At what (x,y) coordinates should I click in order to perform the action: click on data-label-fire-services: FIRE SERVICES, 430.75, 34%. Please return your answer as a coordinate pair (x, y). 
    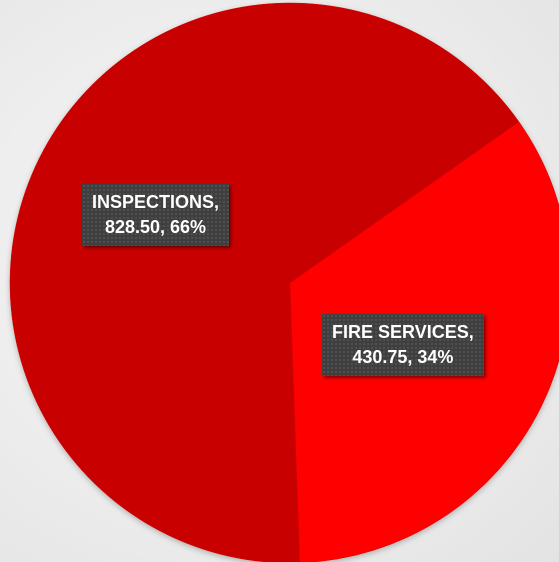
    Looking at the image, I should click on (403, 345).